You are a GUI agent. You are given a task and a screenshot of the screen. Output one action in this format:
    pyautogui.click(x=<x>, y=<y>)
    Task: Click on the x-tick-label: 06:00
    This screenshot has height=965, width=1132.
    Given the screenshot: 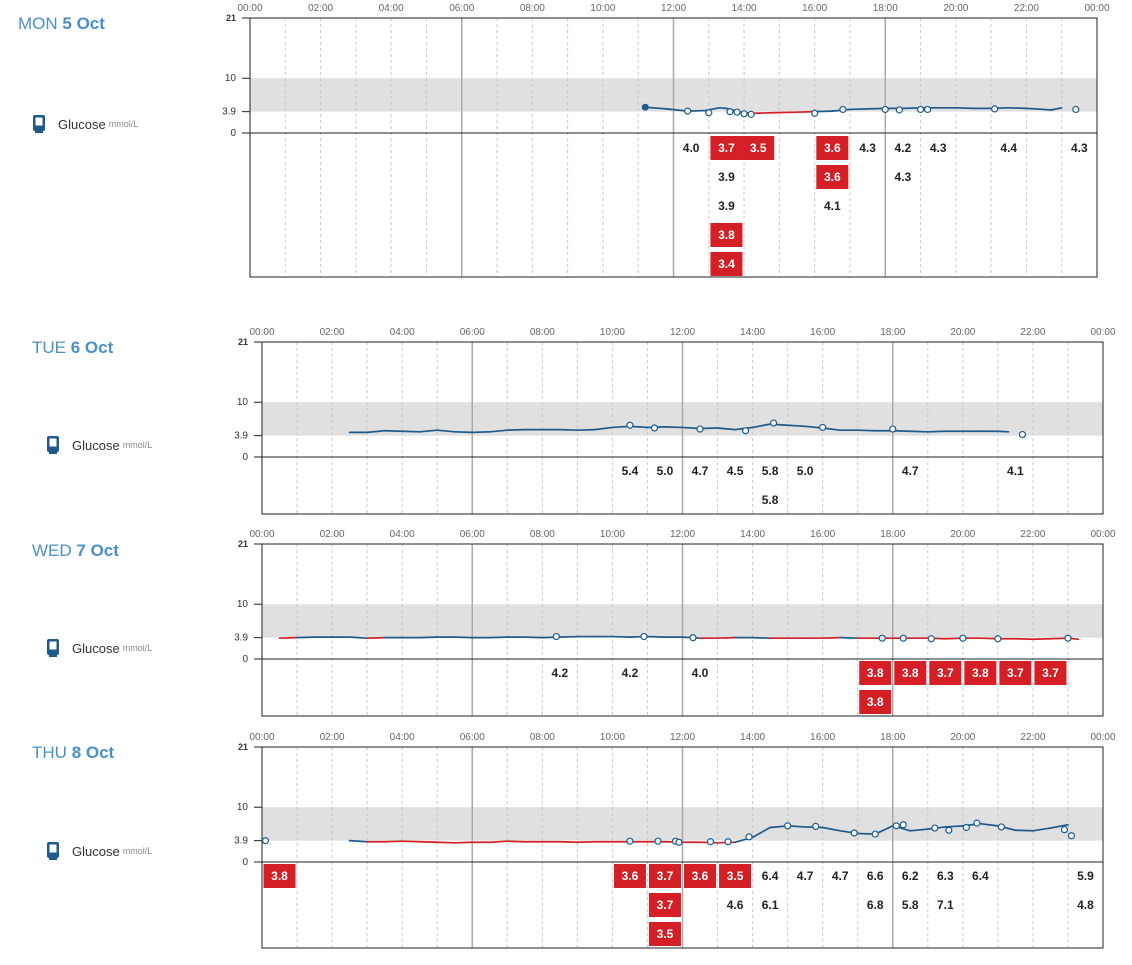 What is the action you would take?
    pyautogui.click(x=461, y=8)
    